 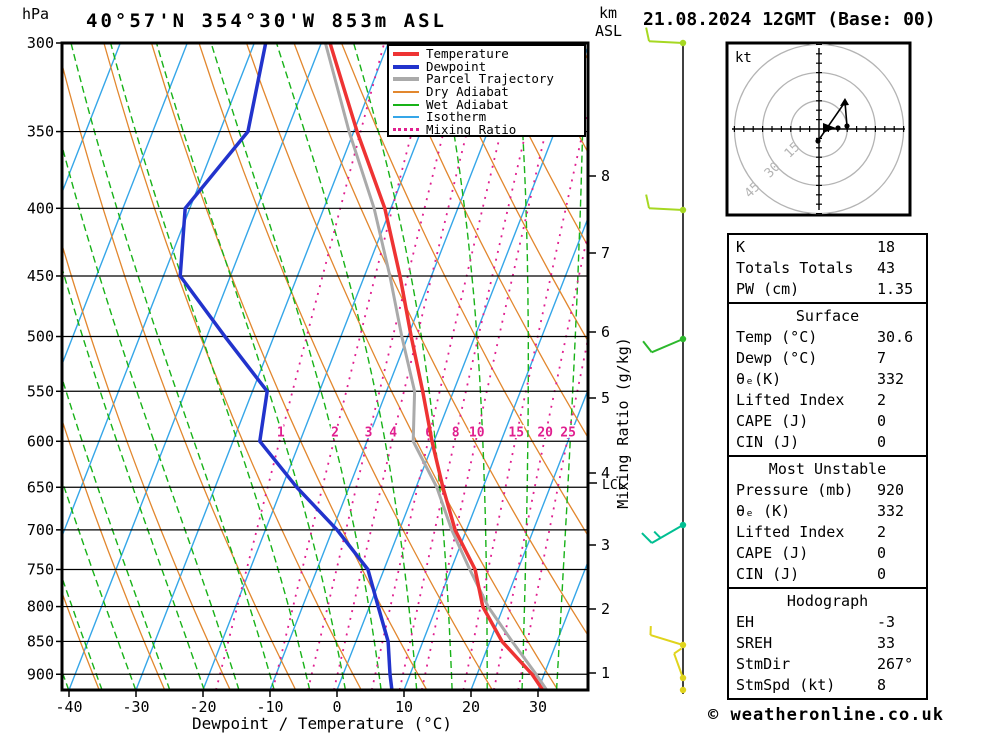 I want to click on table-row: StmSpd (kt) 8, so click(x=827, y=685).